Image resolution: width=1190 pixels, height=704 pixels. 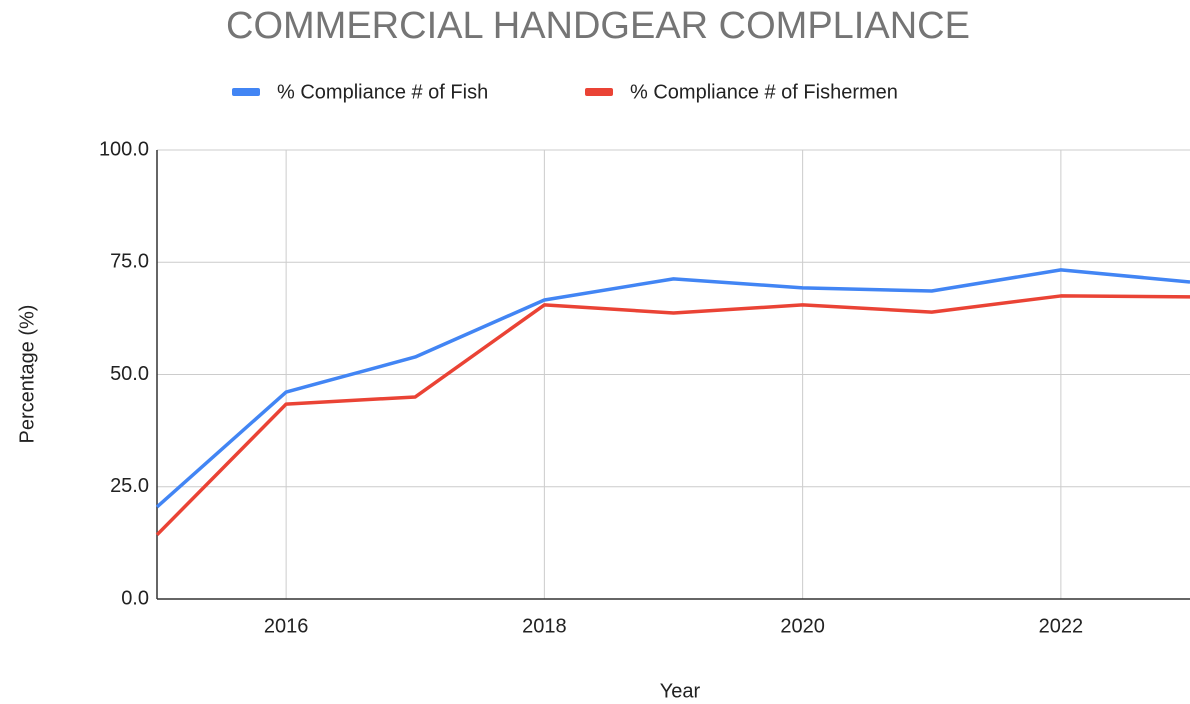 What do you see at coordinates (382, 92) in the screenshot?
I see `legend-label: % Compliance # of Fish` at bounding box center [382, 92].